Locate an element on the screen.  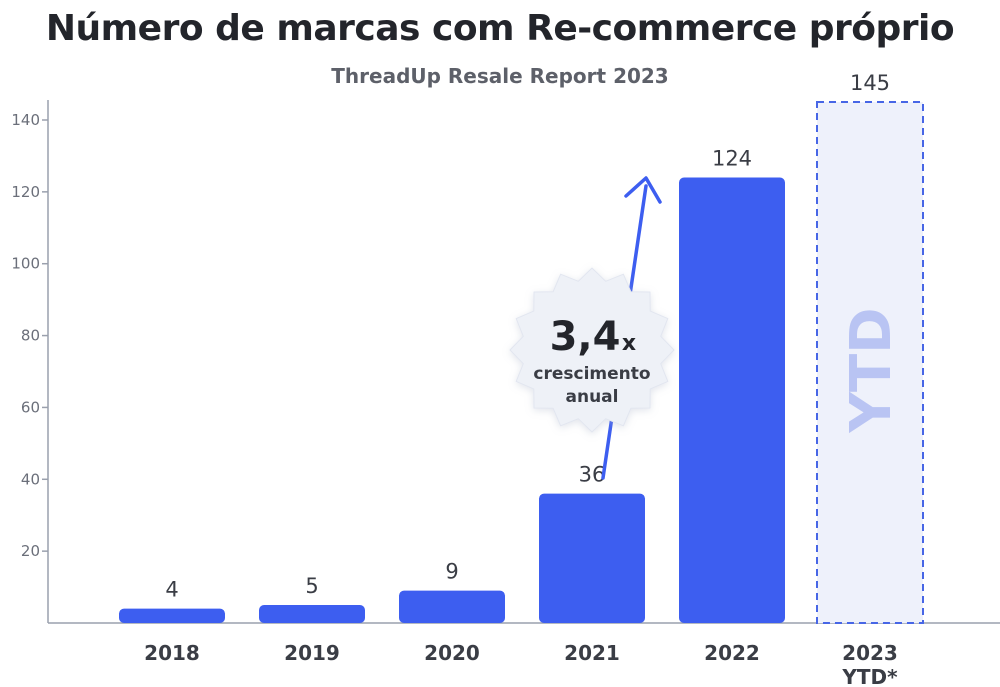
data-label: 5 is located at coordinates (311, 586).